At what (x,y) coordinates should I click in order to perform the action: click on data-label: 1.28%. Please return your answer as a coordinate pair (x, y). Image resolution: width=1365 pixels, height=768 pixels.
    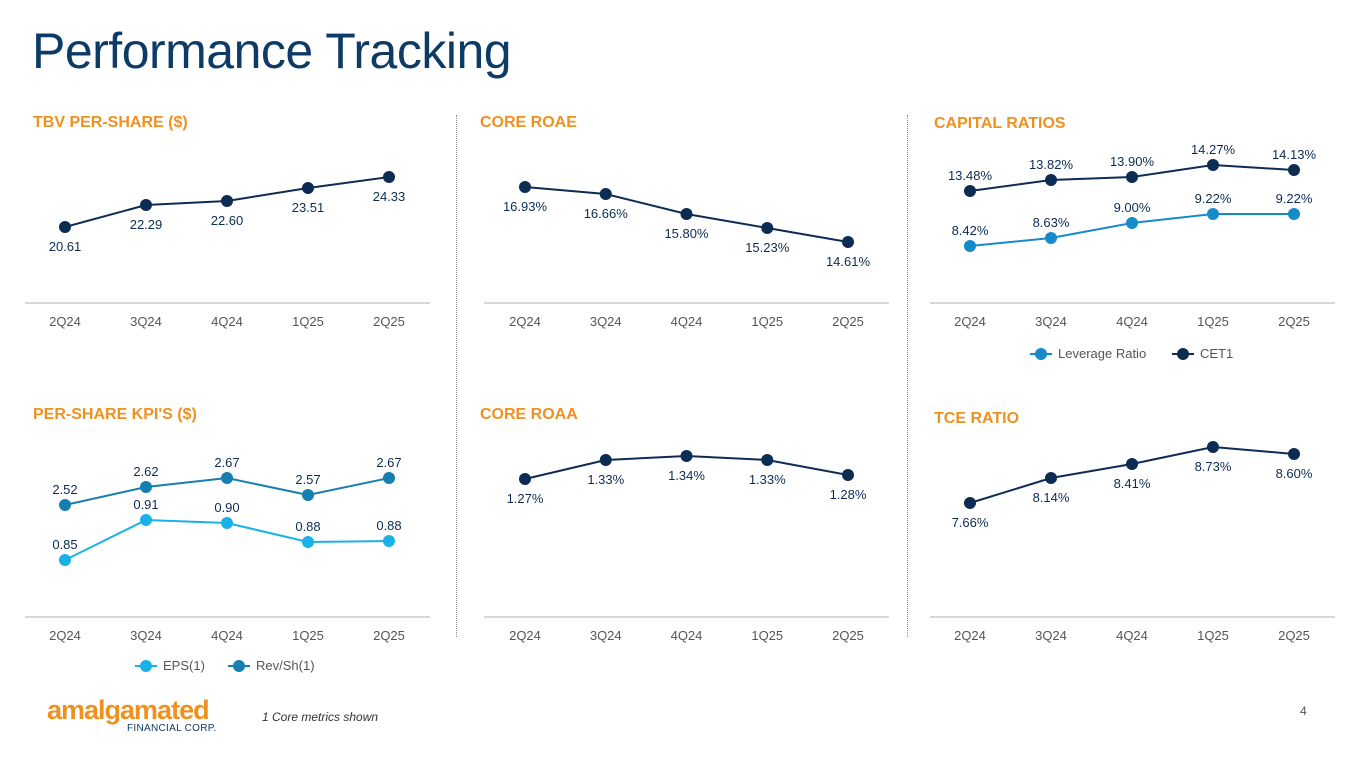
    Looking at the image, I should click on (848, 494).